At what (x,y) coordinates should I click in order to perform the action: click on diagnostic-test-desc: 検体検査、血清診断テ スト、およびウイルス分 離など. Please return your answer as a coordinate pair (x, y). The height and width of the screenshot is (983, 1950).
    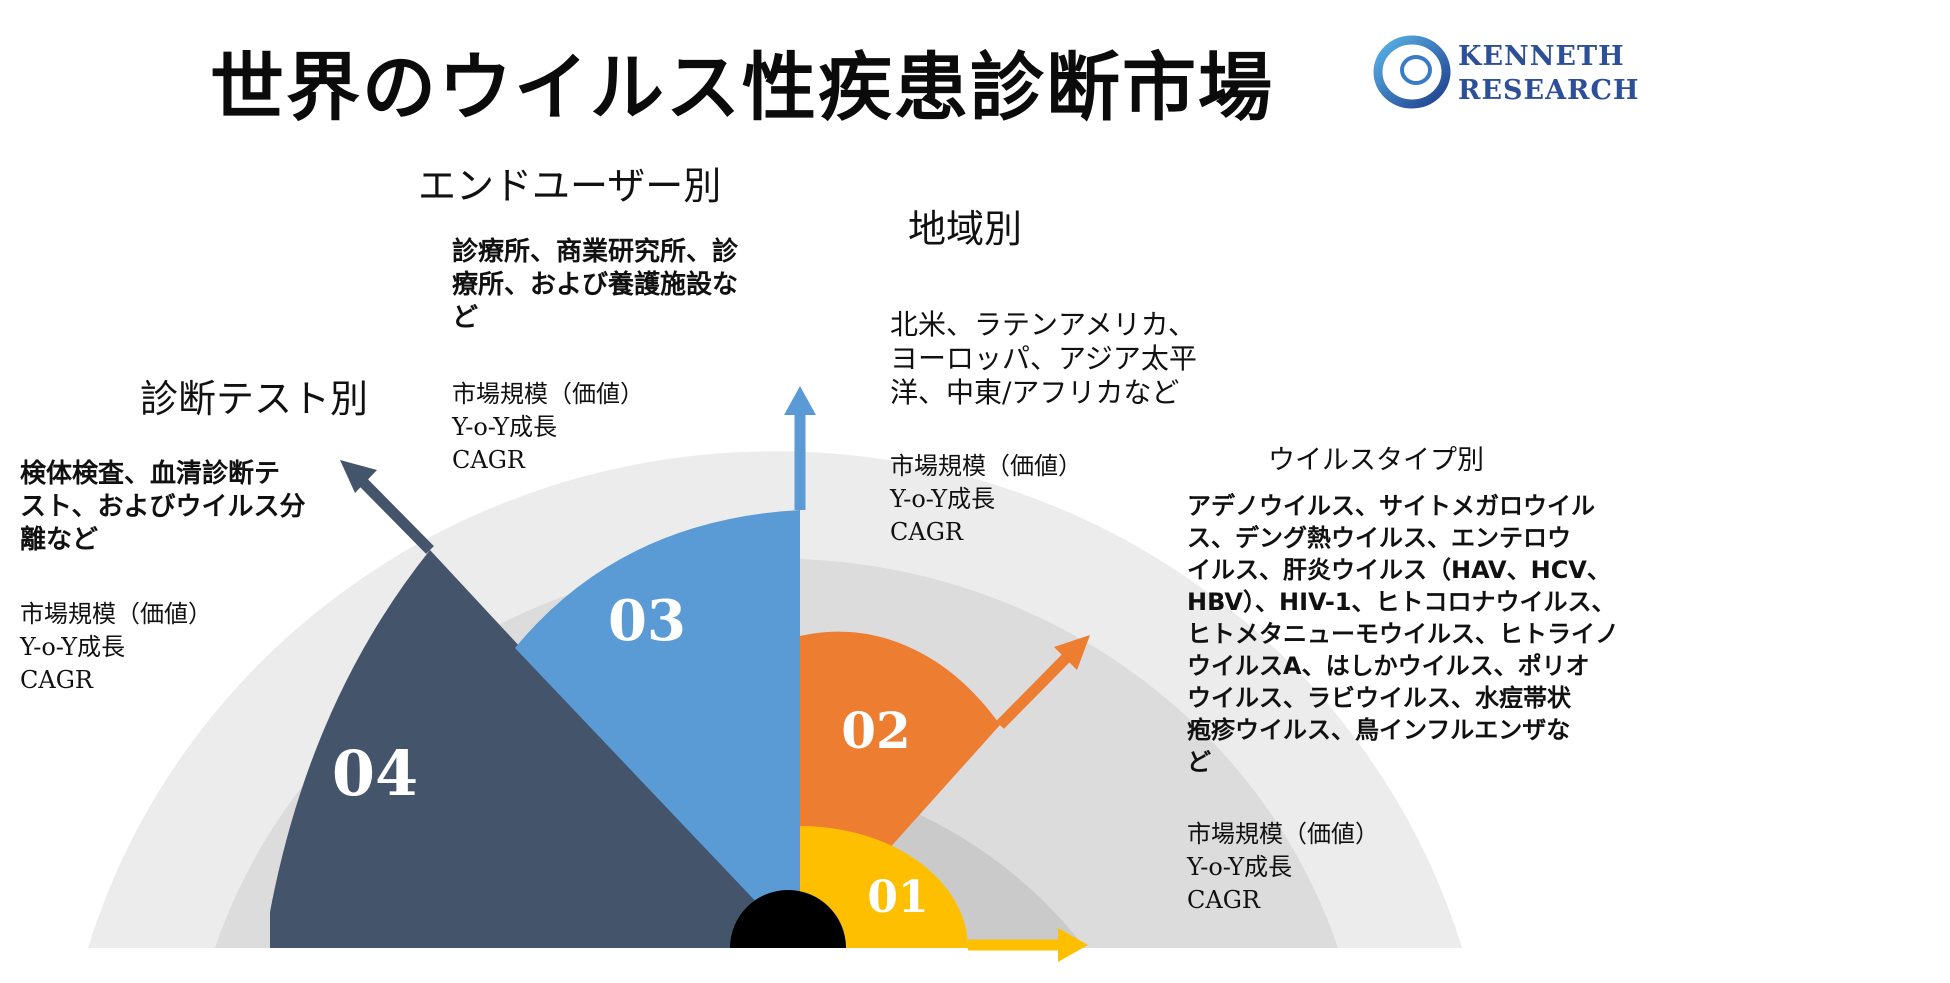
    Looking at the image, I should click on (190, 507).